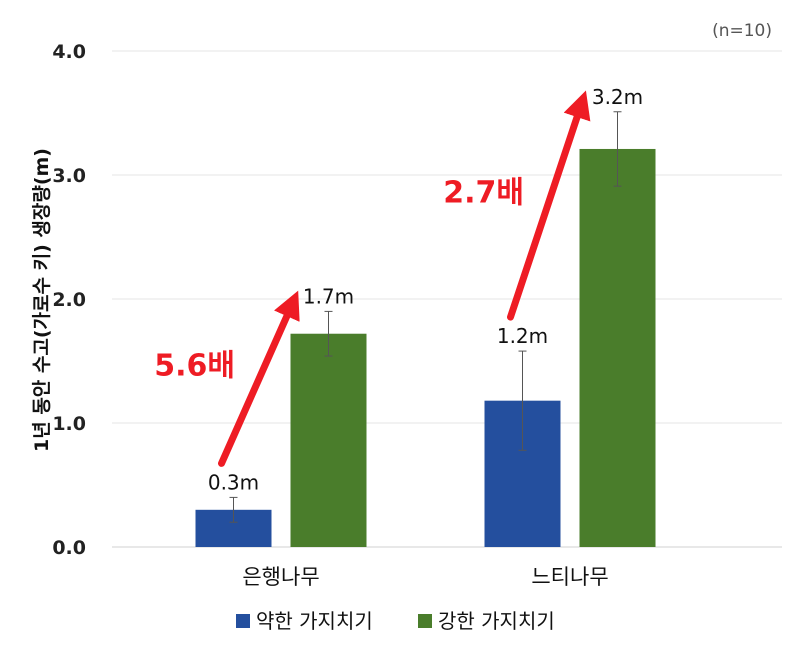  I want to click on data-label: 0.3m, so click(233, 482).